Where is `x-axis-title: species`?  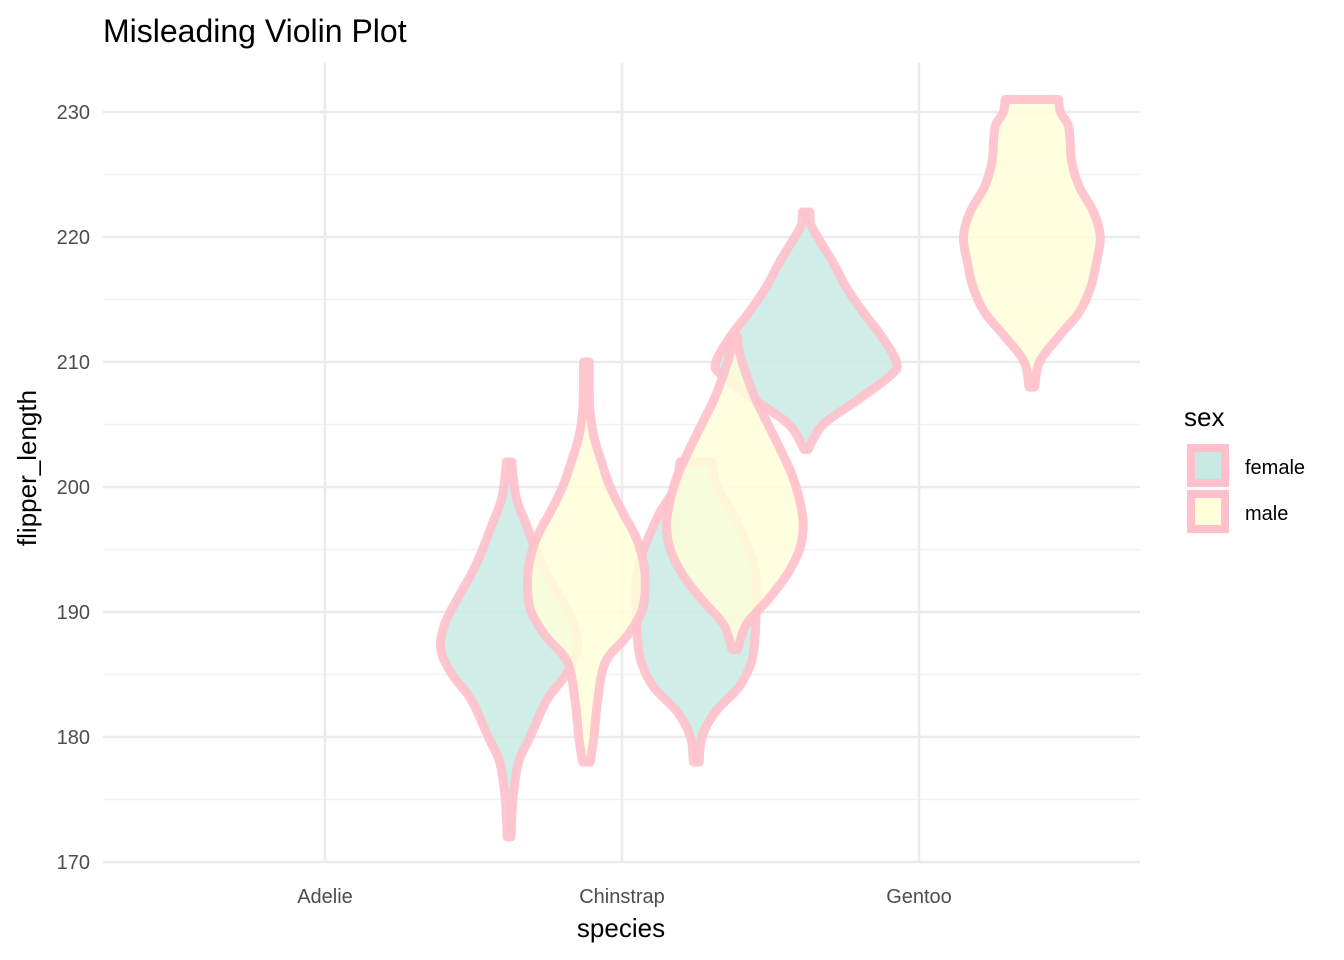
x-axis-title: species is located at coordinates (621, 928).